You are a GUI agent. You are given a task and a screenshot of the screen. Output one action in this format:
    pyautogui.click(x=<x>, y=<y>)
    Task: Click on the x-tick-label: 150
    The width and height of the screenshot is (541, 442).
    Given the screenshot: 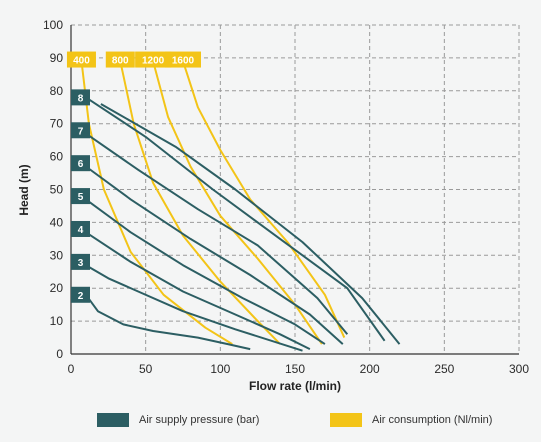 What is the action you would take?
    pyautogui.click(x=295, y=369)
    